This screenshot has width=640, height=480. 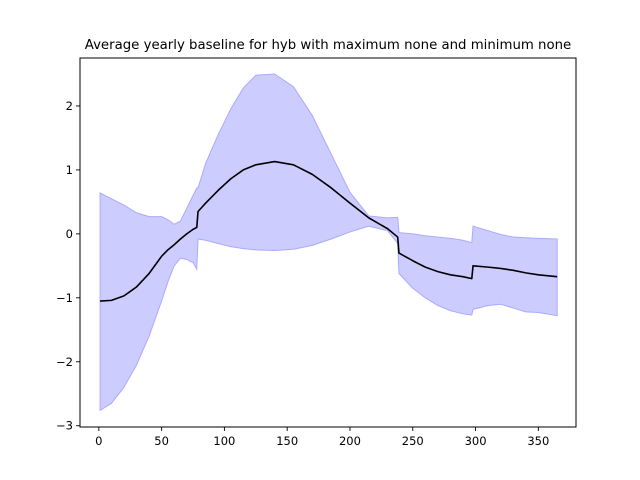 I want to click on x-tick-label: 200, so click(x=350, y=441).